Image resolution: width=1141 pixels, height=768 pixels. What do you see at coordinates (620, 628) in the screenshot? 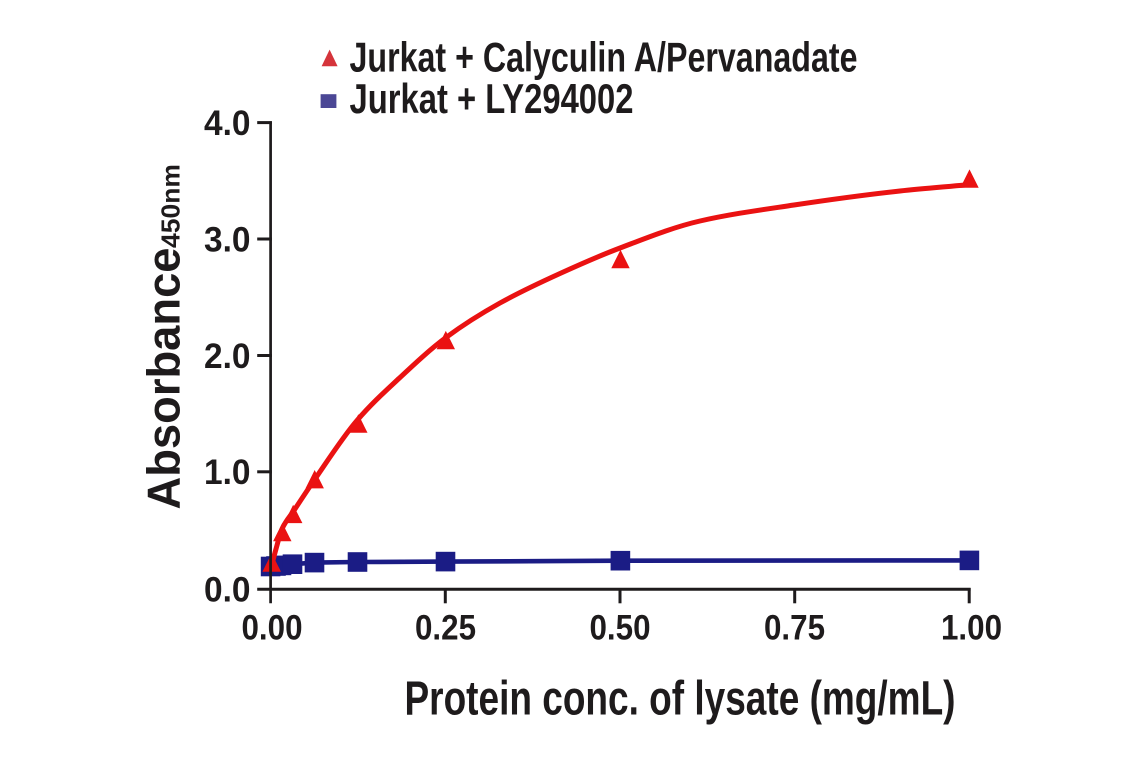
I see `svg-text: 0.50` at bounding box center [620, 628].